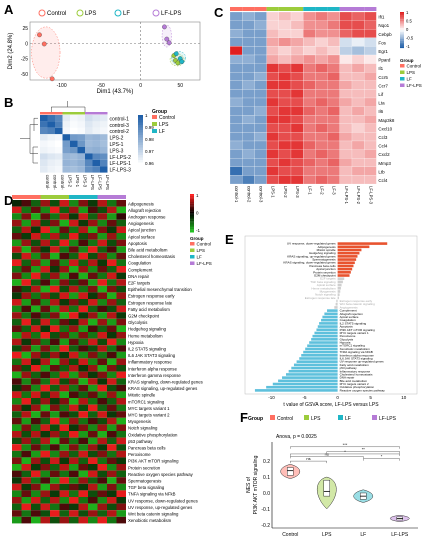  What do you see at coordinates (309, 9) in the screenshot?
I see `gene-group-bar` at bounding box center [309, 9].